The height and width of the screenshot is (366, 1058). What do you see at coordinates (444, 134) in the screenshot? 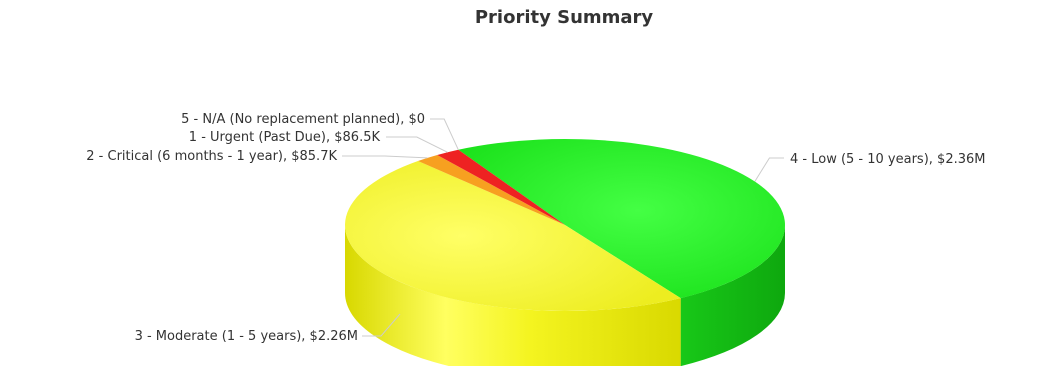
I see `connector-5-n-a-no-replacement-planned` at bounding box center [444, 134].